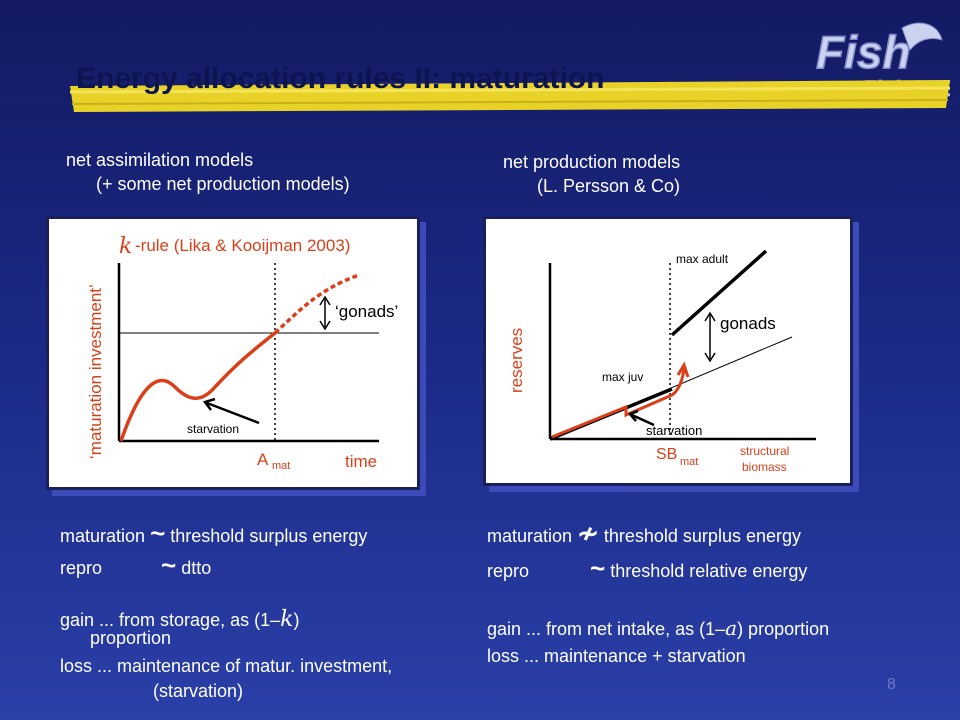 The width and height of the screenshot is (960, 720). I want to click on left-loss-line-2: (starvation), so click(198, 691).